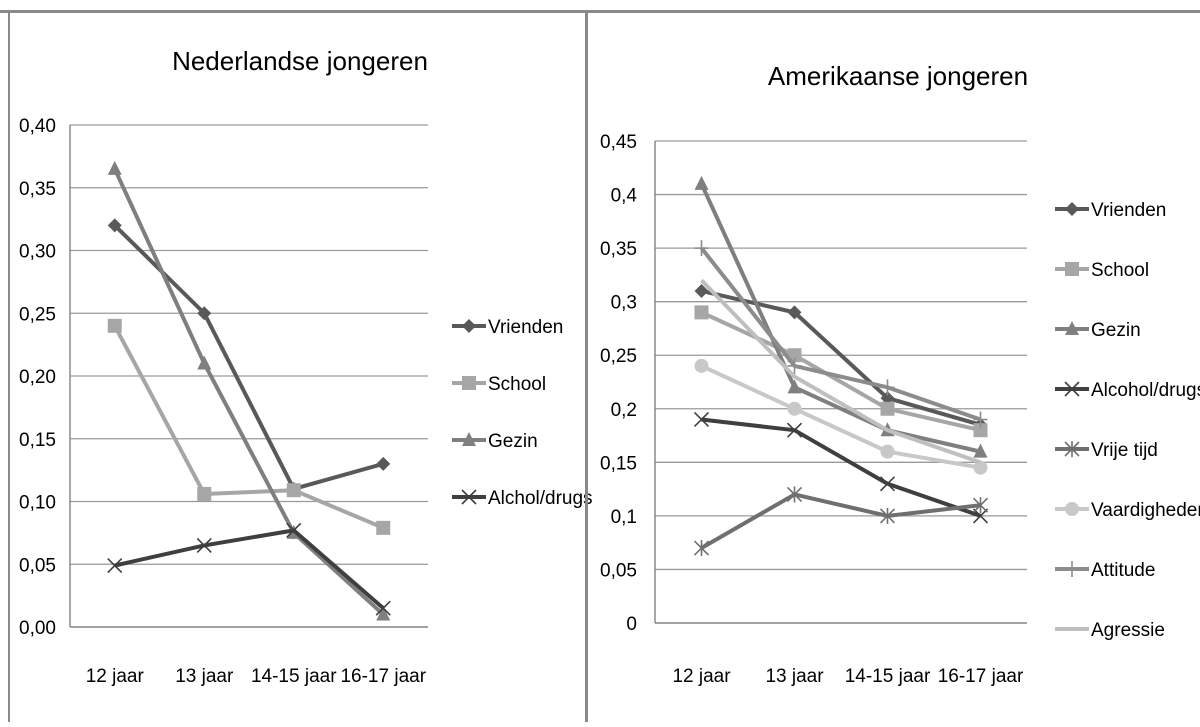 The image size is (1200, 727). I want to click on legend-item: Gezin, so click(1098, 330).